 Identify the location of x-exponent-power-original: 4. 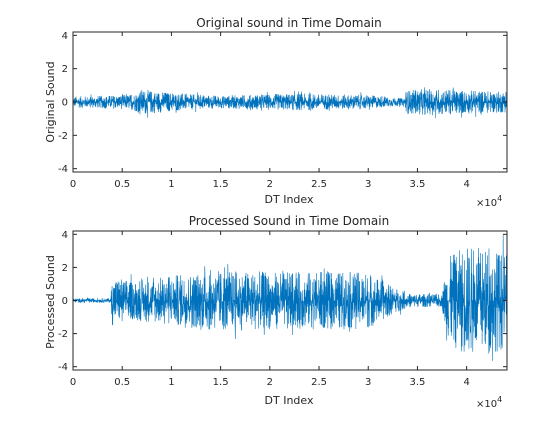
(499, 198).